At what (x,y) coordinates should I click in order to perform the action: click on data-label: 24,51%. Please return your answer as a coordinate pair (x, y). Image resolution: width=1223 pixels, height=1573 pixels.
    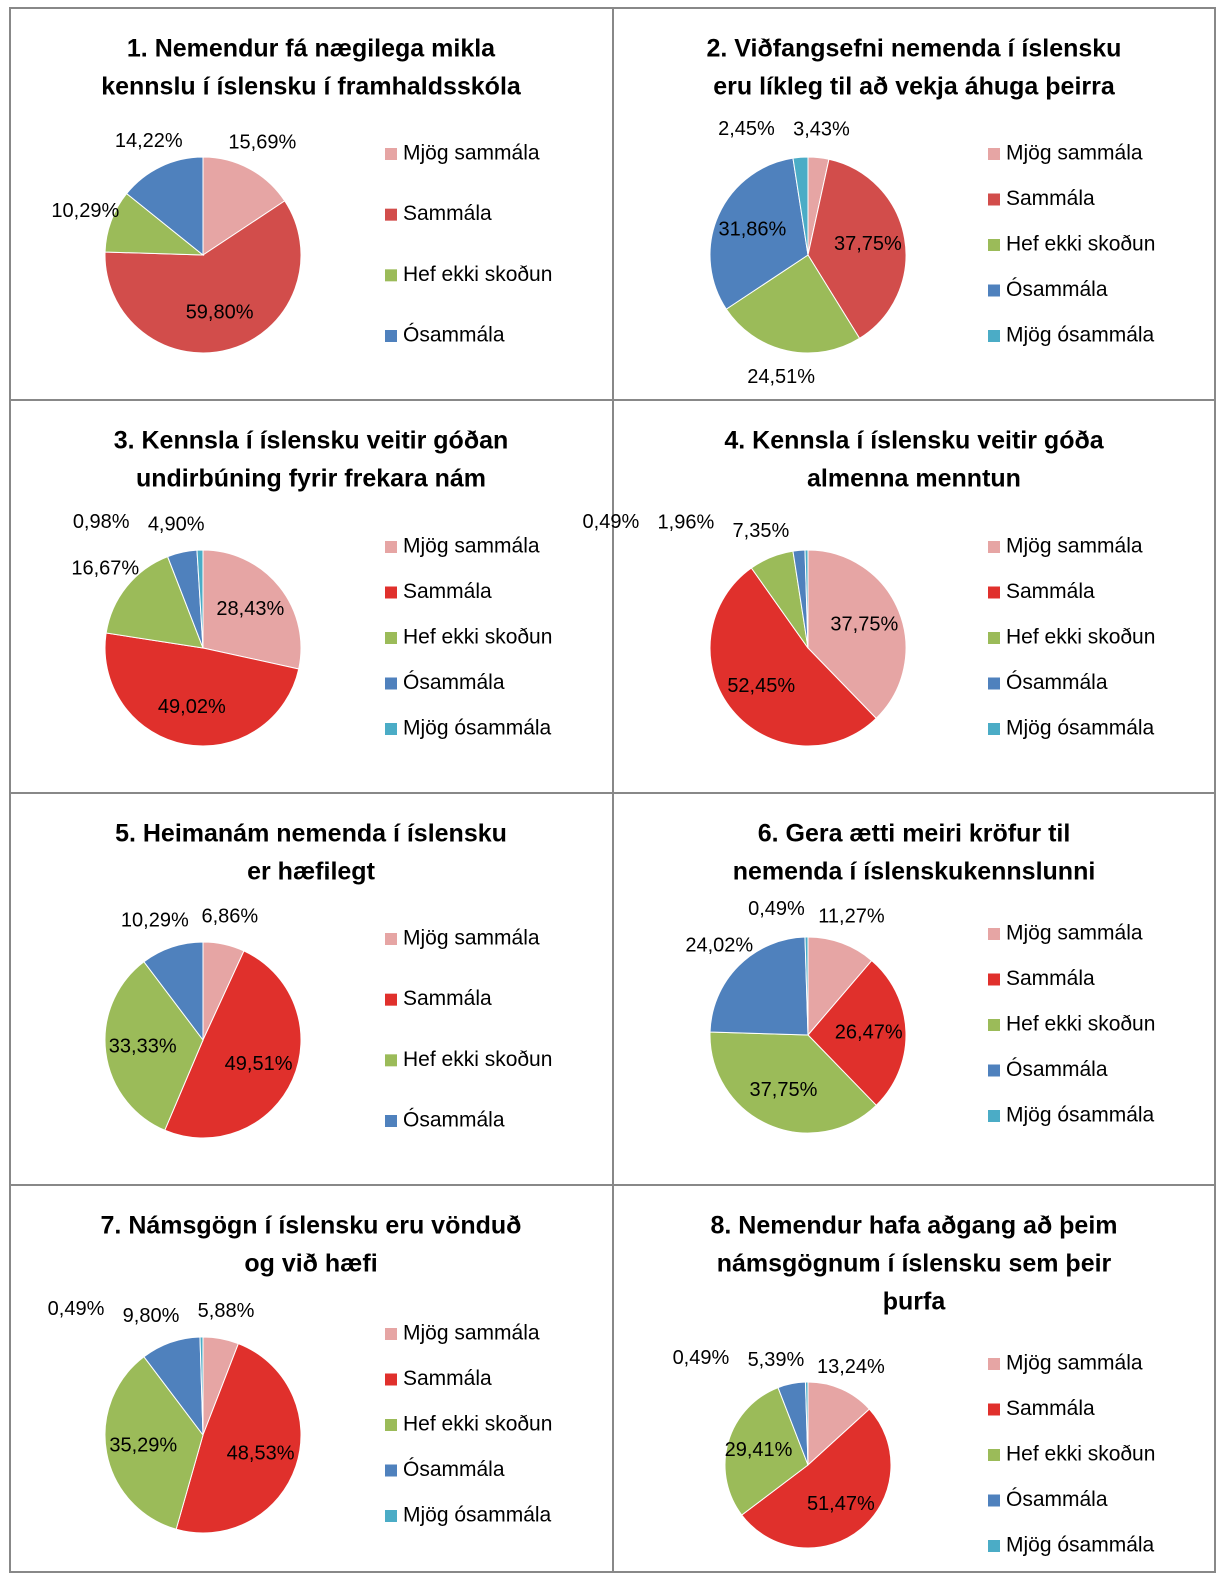
    Looking at the image, I should click on (781, 377).